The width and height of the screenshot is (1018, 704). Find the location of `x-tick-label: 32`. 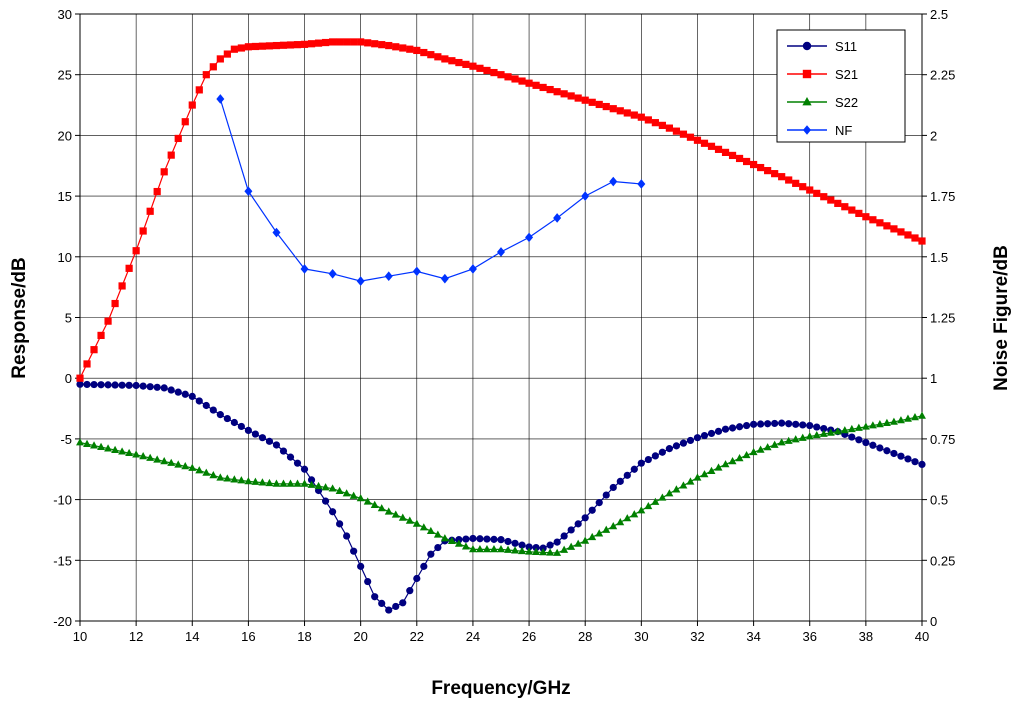

x-tick-label: 32 is located at coordinates (697, 636).